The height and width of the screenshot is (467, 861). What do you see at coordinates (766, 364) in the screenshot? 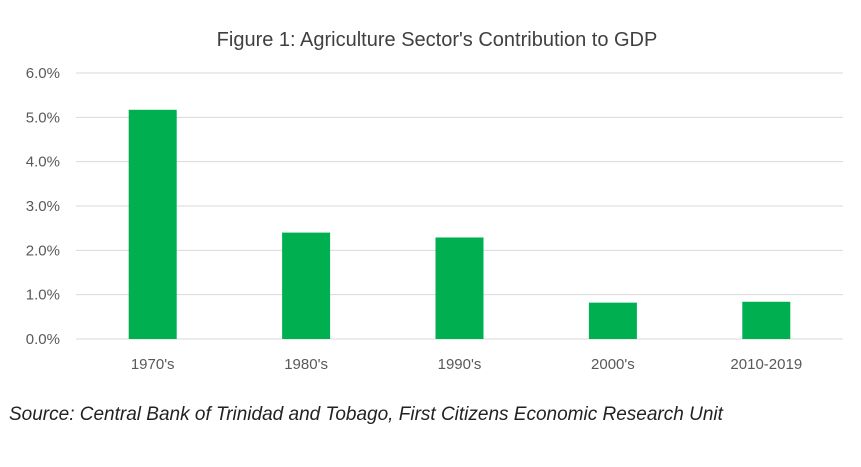
I see `x-tick-label: 2010-2019` at bounding box center [766, 364].